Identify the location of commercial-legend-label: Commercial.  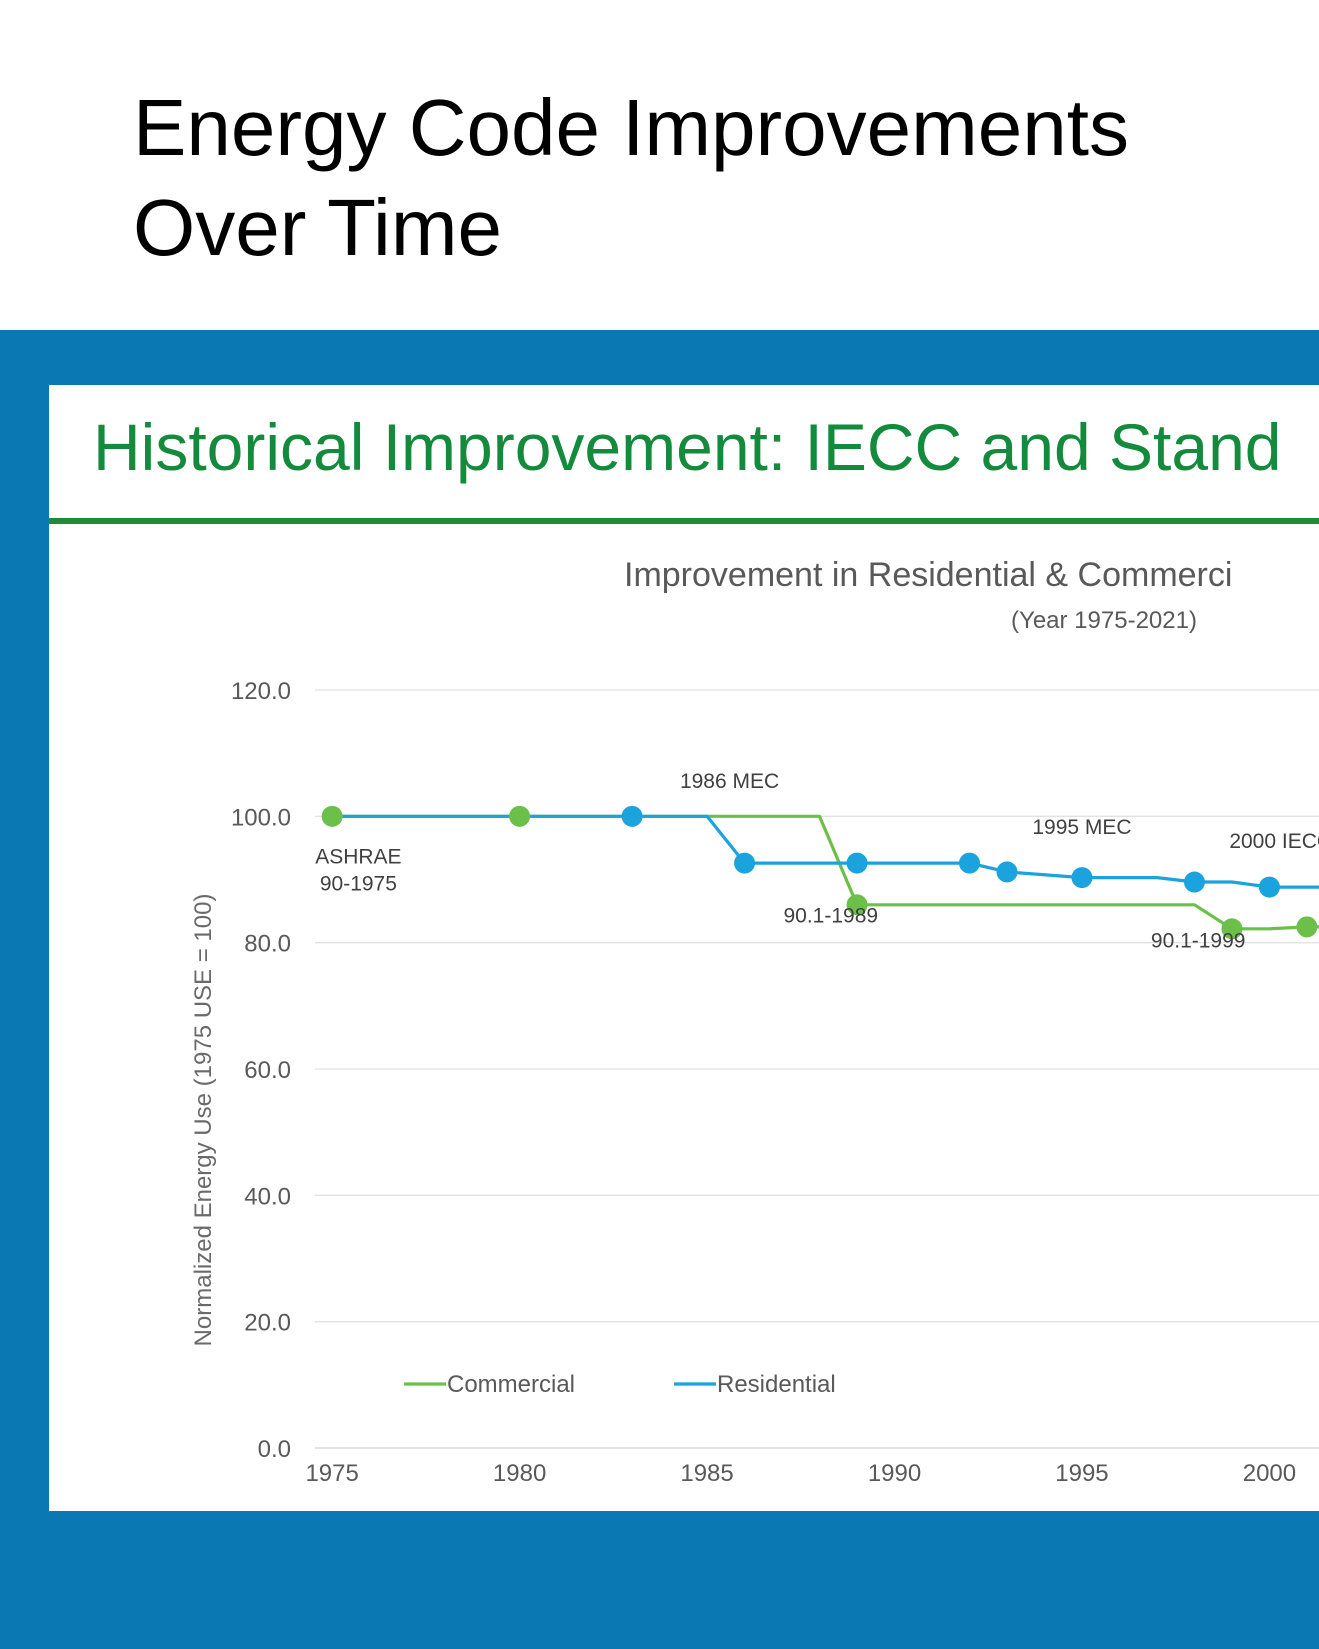
(511, 1384).